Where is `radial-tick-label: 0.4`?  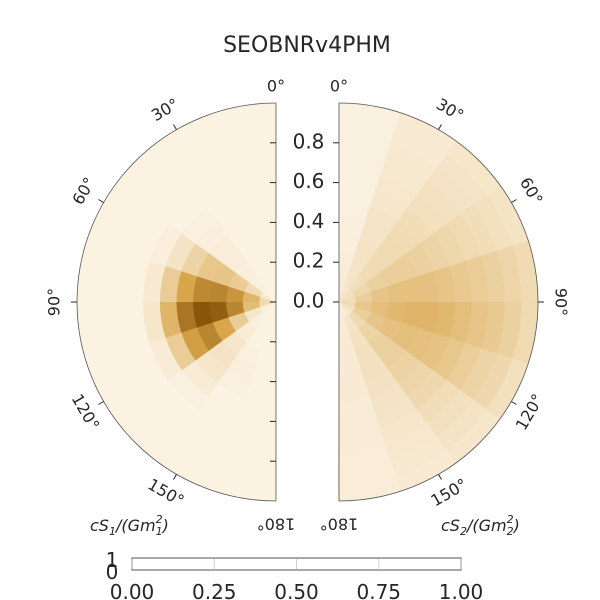
radial-tick-label: 0.4 is located at coordinates (309, 221).